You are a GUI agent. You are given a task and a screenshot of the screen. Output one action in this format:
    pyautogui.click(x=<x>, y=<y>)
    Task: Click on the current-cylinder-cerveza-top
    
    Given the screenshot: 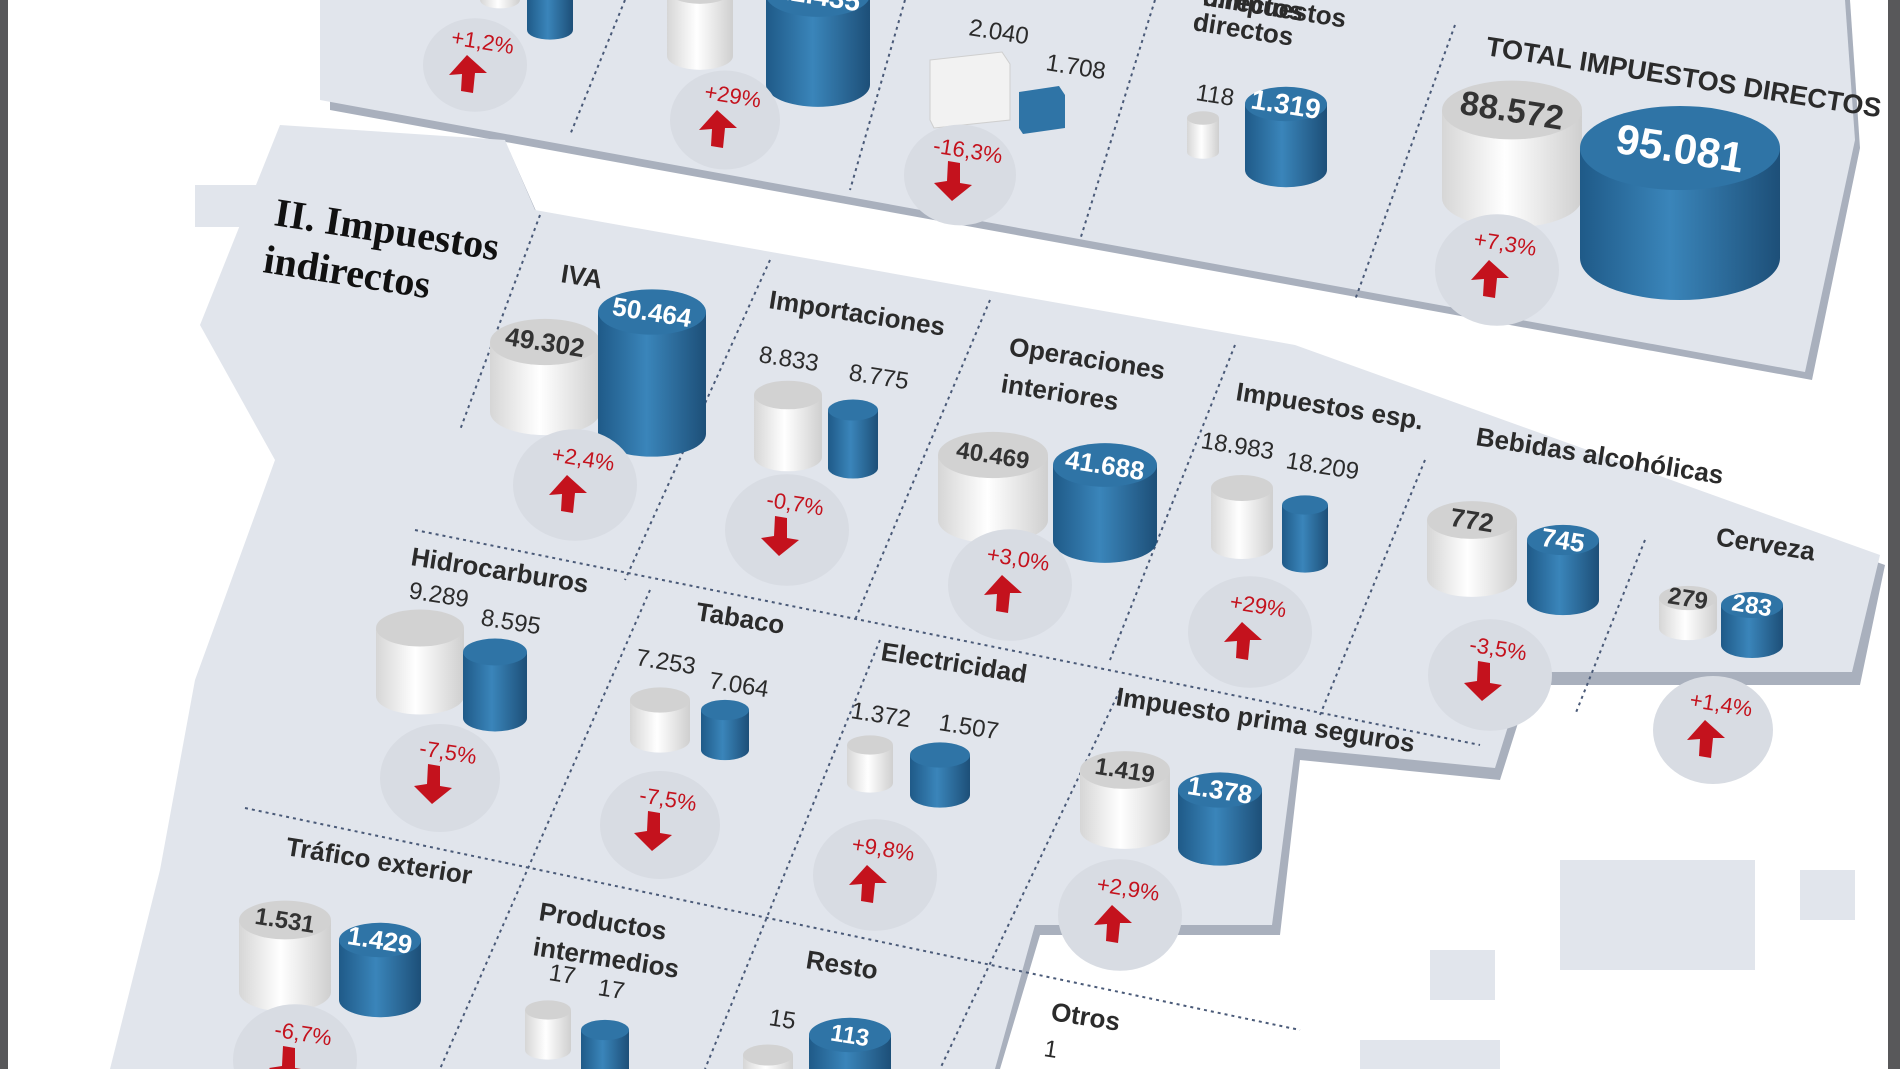 What is the action you would take?
    pyautogui.click(x=1752, y=605)
    